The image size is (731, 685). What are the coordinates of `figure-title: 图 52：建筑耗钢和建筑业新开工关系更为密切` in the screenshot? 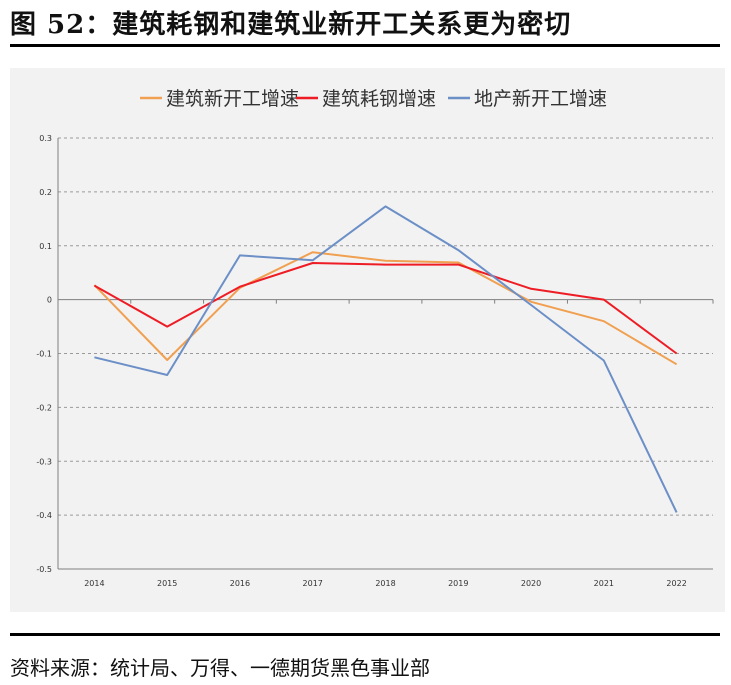 It's located at (291, 25).